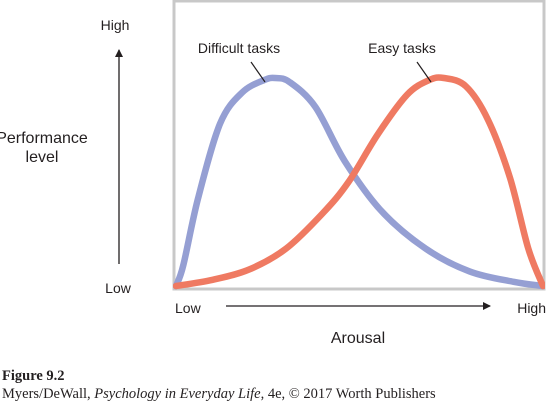 This screenshot has height=406, width=548. What do you see at coordinates (115, 25) in the screenshot?
I see `y-tick-high: High` at bounding box center [115, 25].